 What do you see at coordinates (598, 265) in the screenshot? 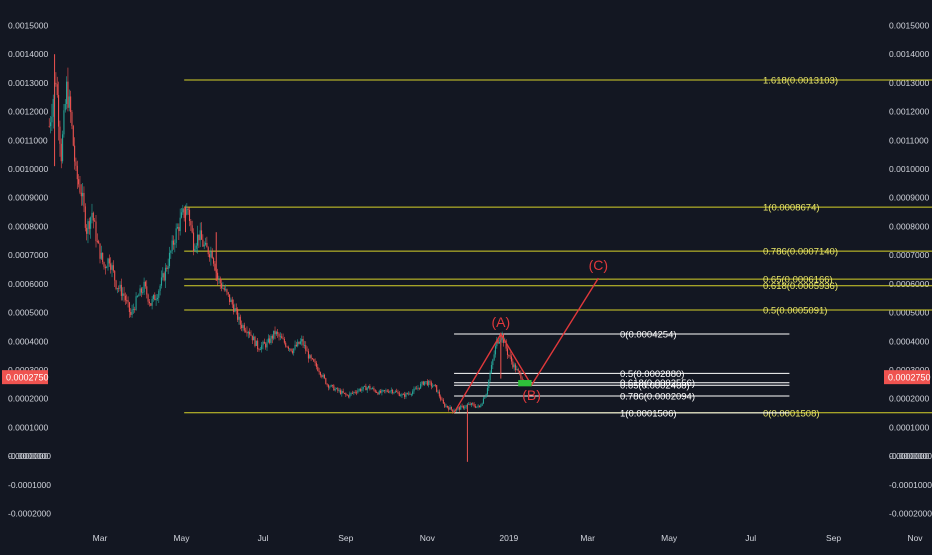
I see `wave-label: (C)` at bounding box center [598, 265].